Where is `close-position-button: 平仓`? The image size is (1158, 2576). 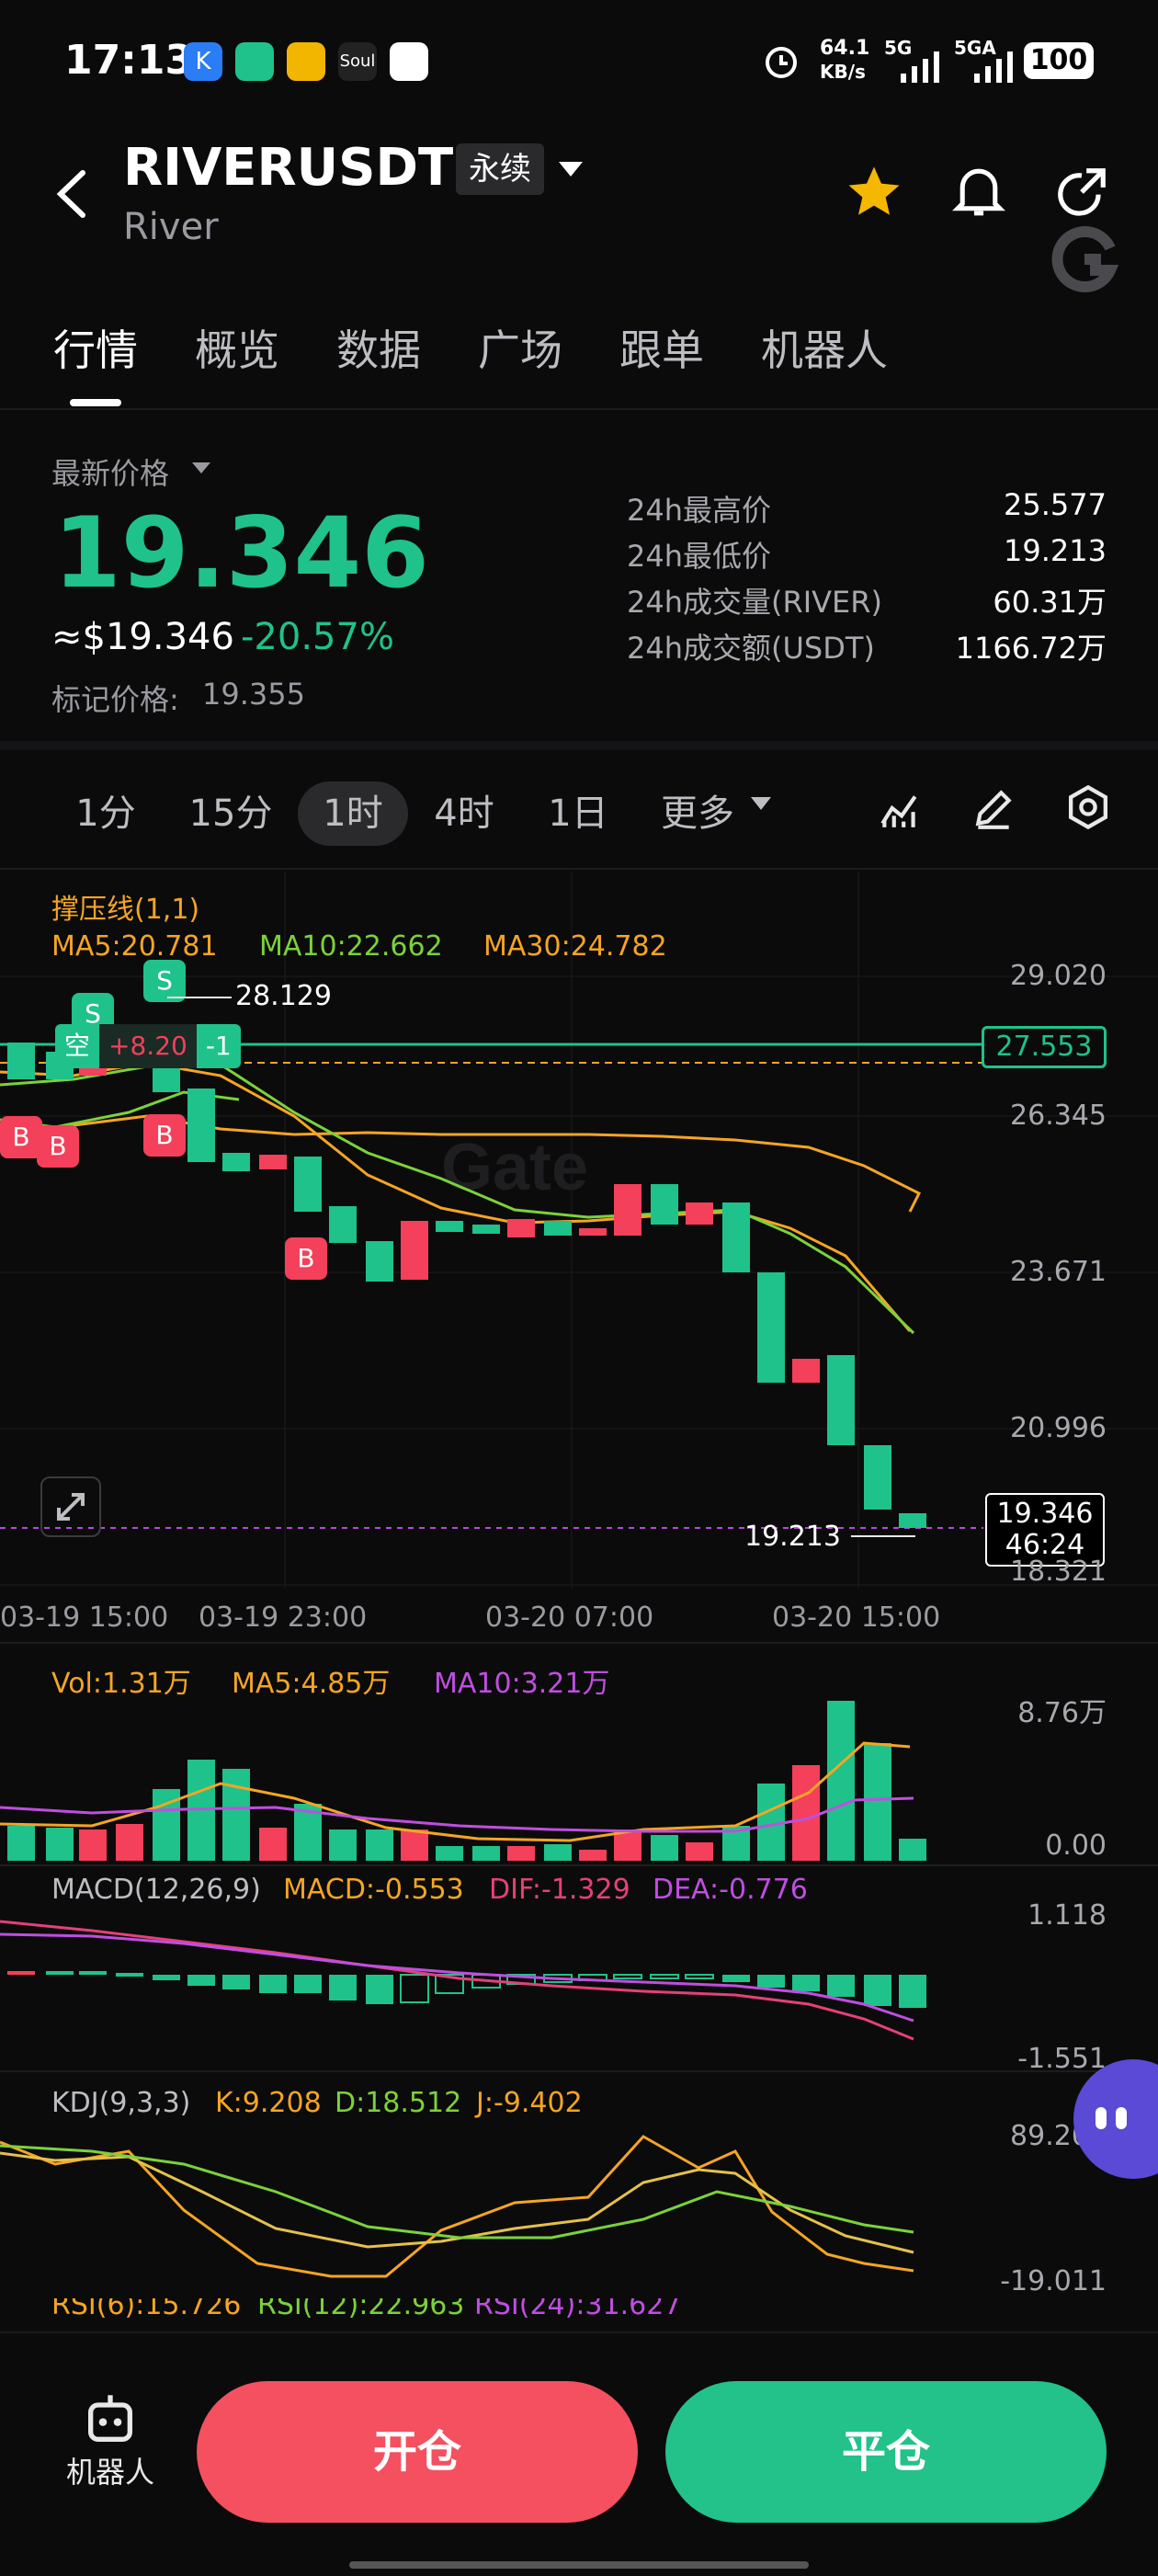 close-position-button: 平仓 is located at coordinates (886, 2452).